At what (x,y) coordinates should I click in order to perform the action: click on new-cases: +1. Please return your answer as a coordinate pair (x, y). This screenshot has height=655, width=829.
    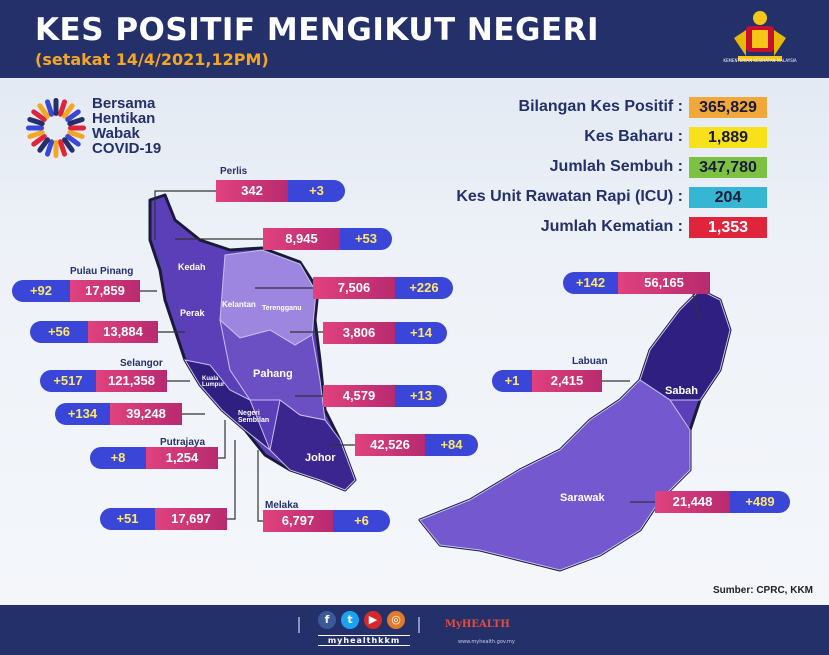
    Looking at the image, I should click on (512, 381).